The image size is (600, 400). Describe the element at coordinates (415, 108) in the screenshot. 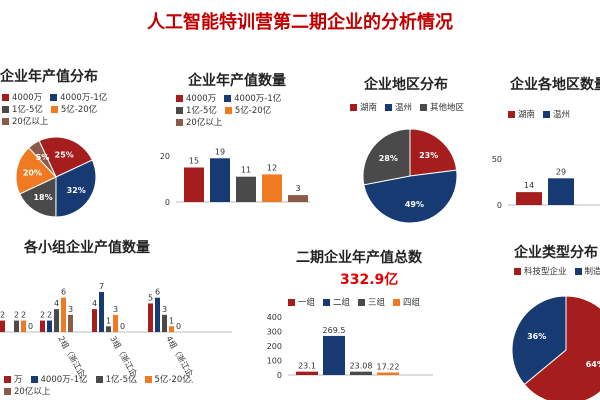

I see `legend: 湖南 温州 其他地区` at that location.